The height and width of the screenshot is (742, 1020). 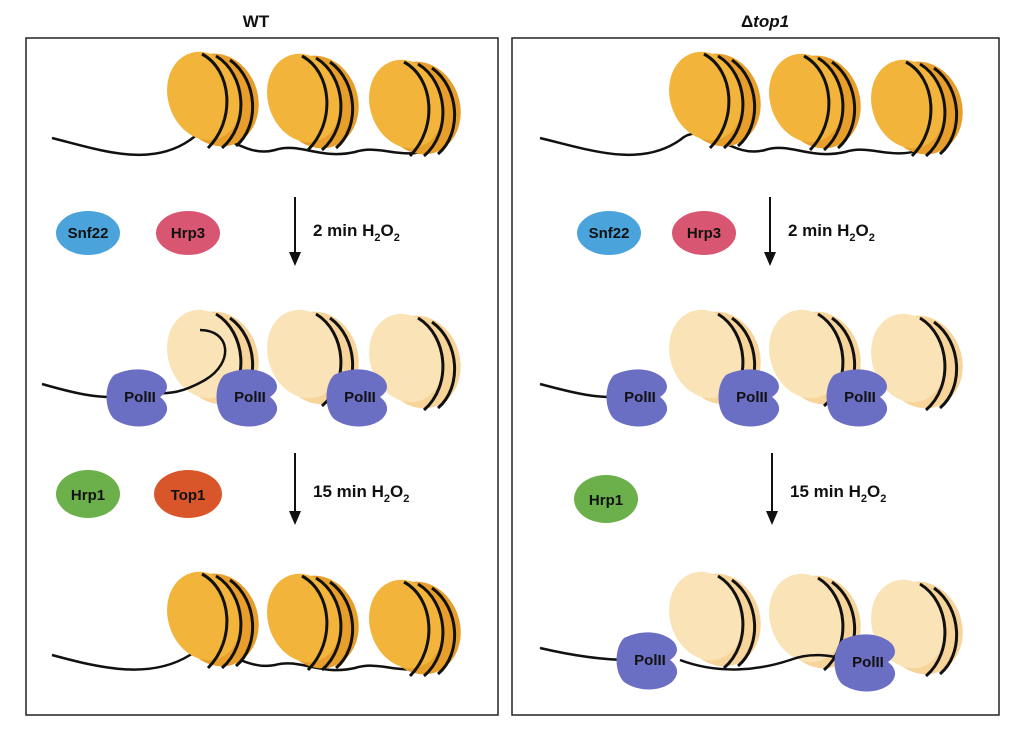 I want to click on chromatin-row-wt-initial, so click(x=263, y=103).